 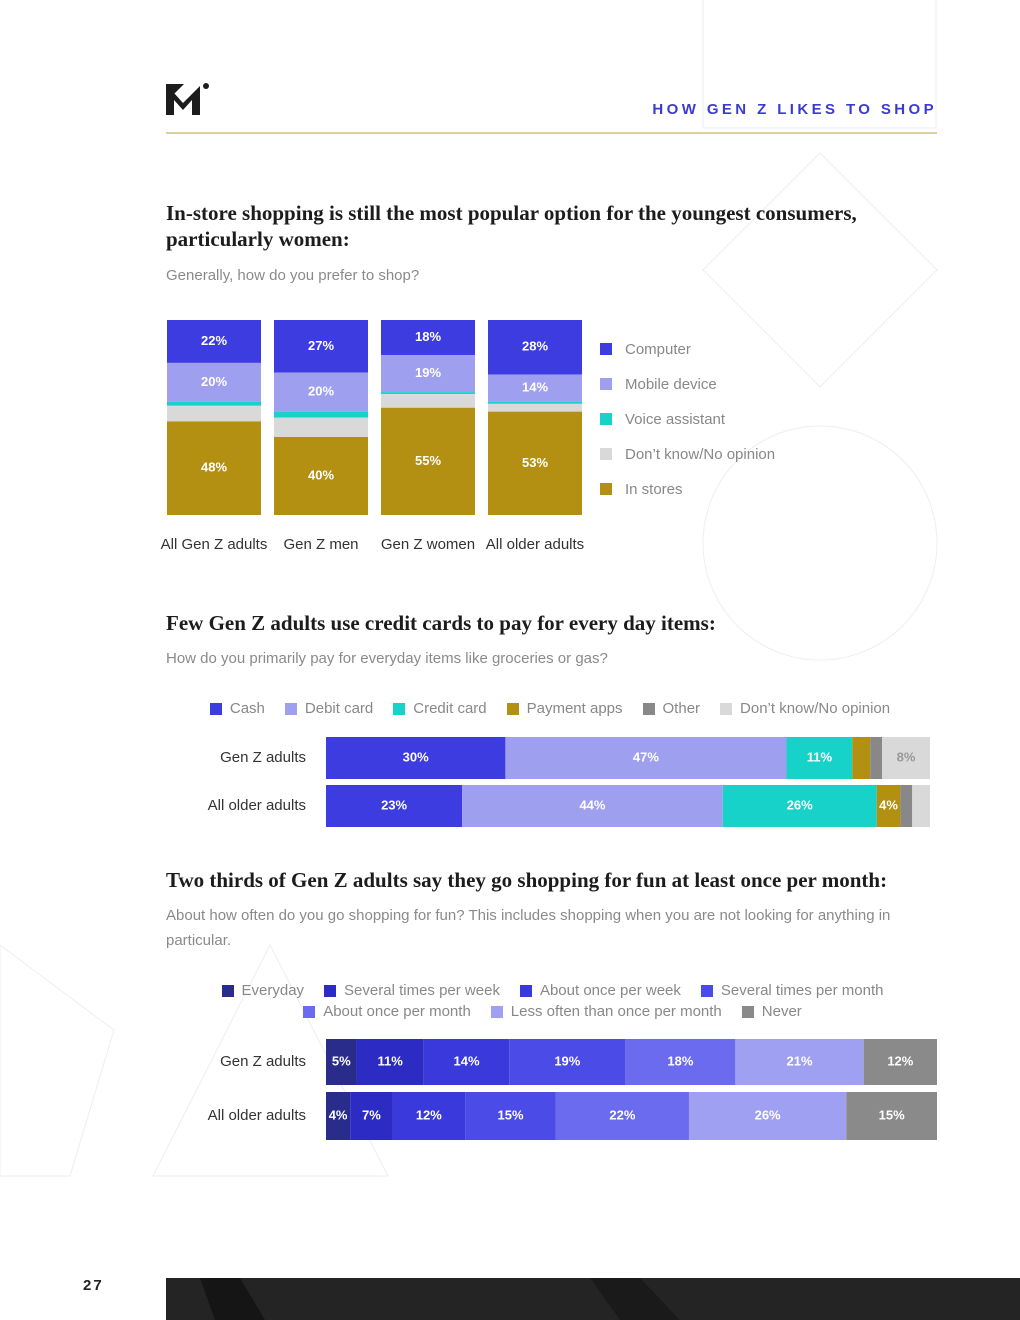 What do you see at coordinates (321, 474) in the screenshot?
I see `value-label: 40%` at bounding box center [321, 474].